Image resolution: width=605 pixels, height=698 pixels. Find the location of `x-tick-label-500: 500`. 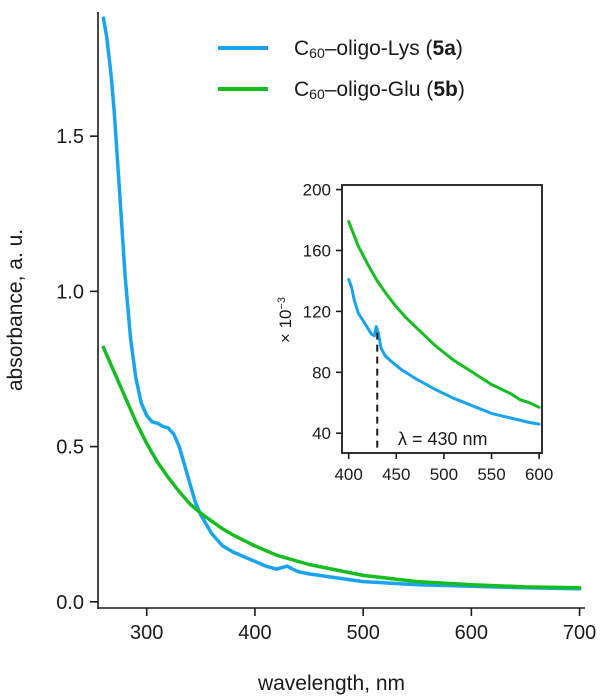

x-tick-label-500: 500 is located at coordinates (362, 633).